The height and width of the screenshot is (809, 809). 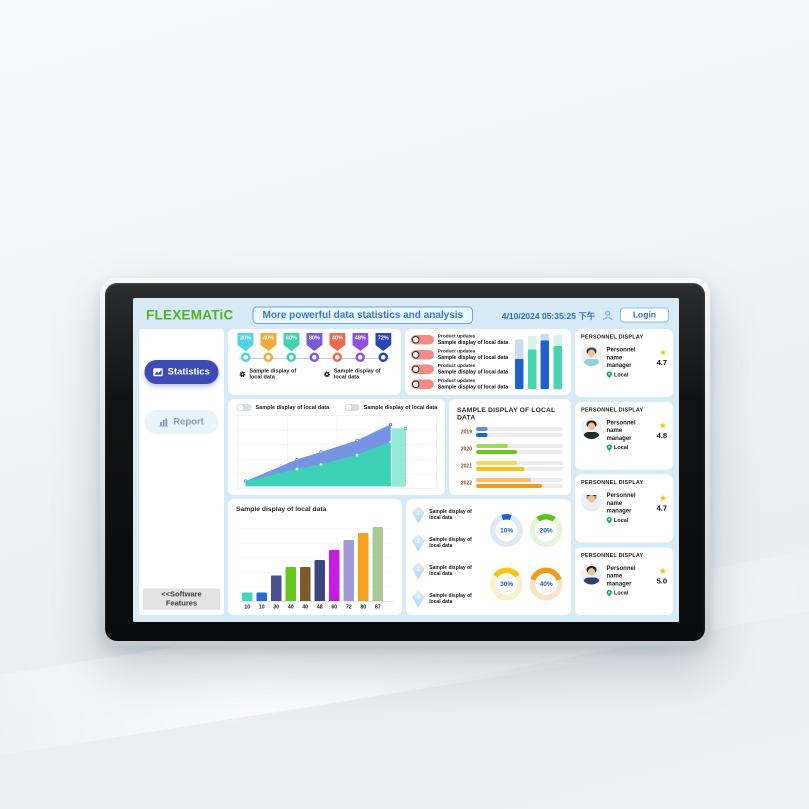 What do you see at coordinates (181, 422) in the screenshot?
I see `sidebar-item-report: Report` at bounding box center [181, 422].